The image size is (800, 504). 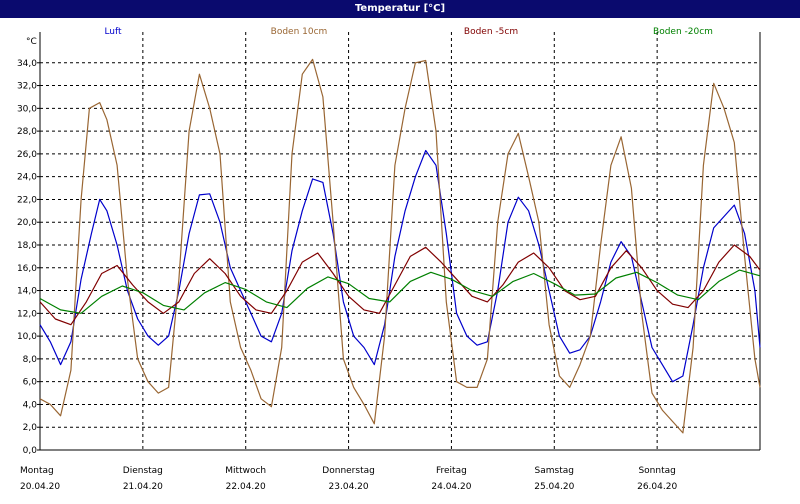 What do you see at coordinates (143, 471) in the screenshot?
I see `x-weekday-label: Dienstag` at bounding box center [143, 471].